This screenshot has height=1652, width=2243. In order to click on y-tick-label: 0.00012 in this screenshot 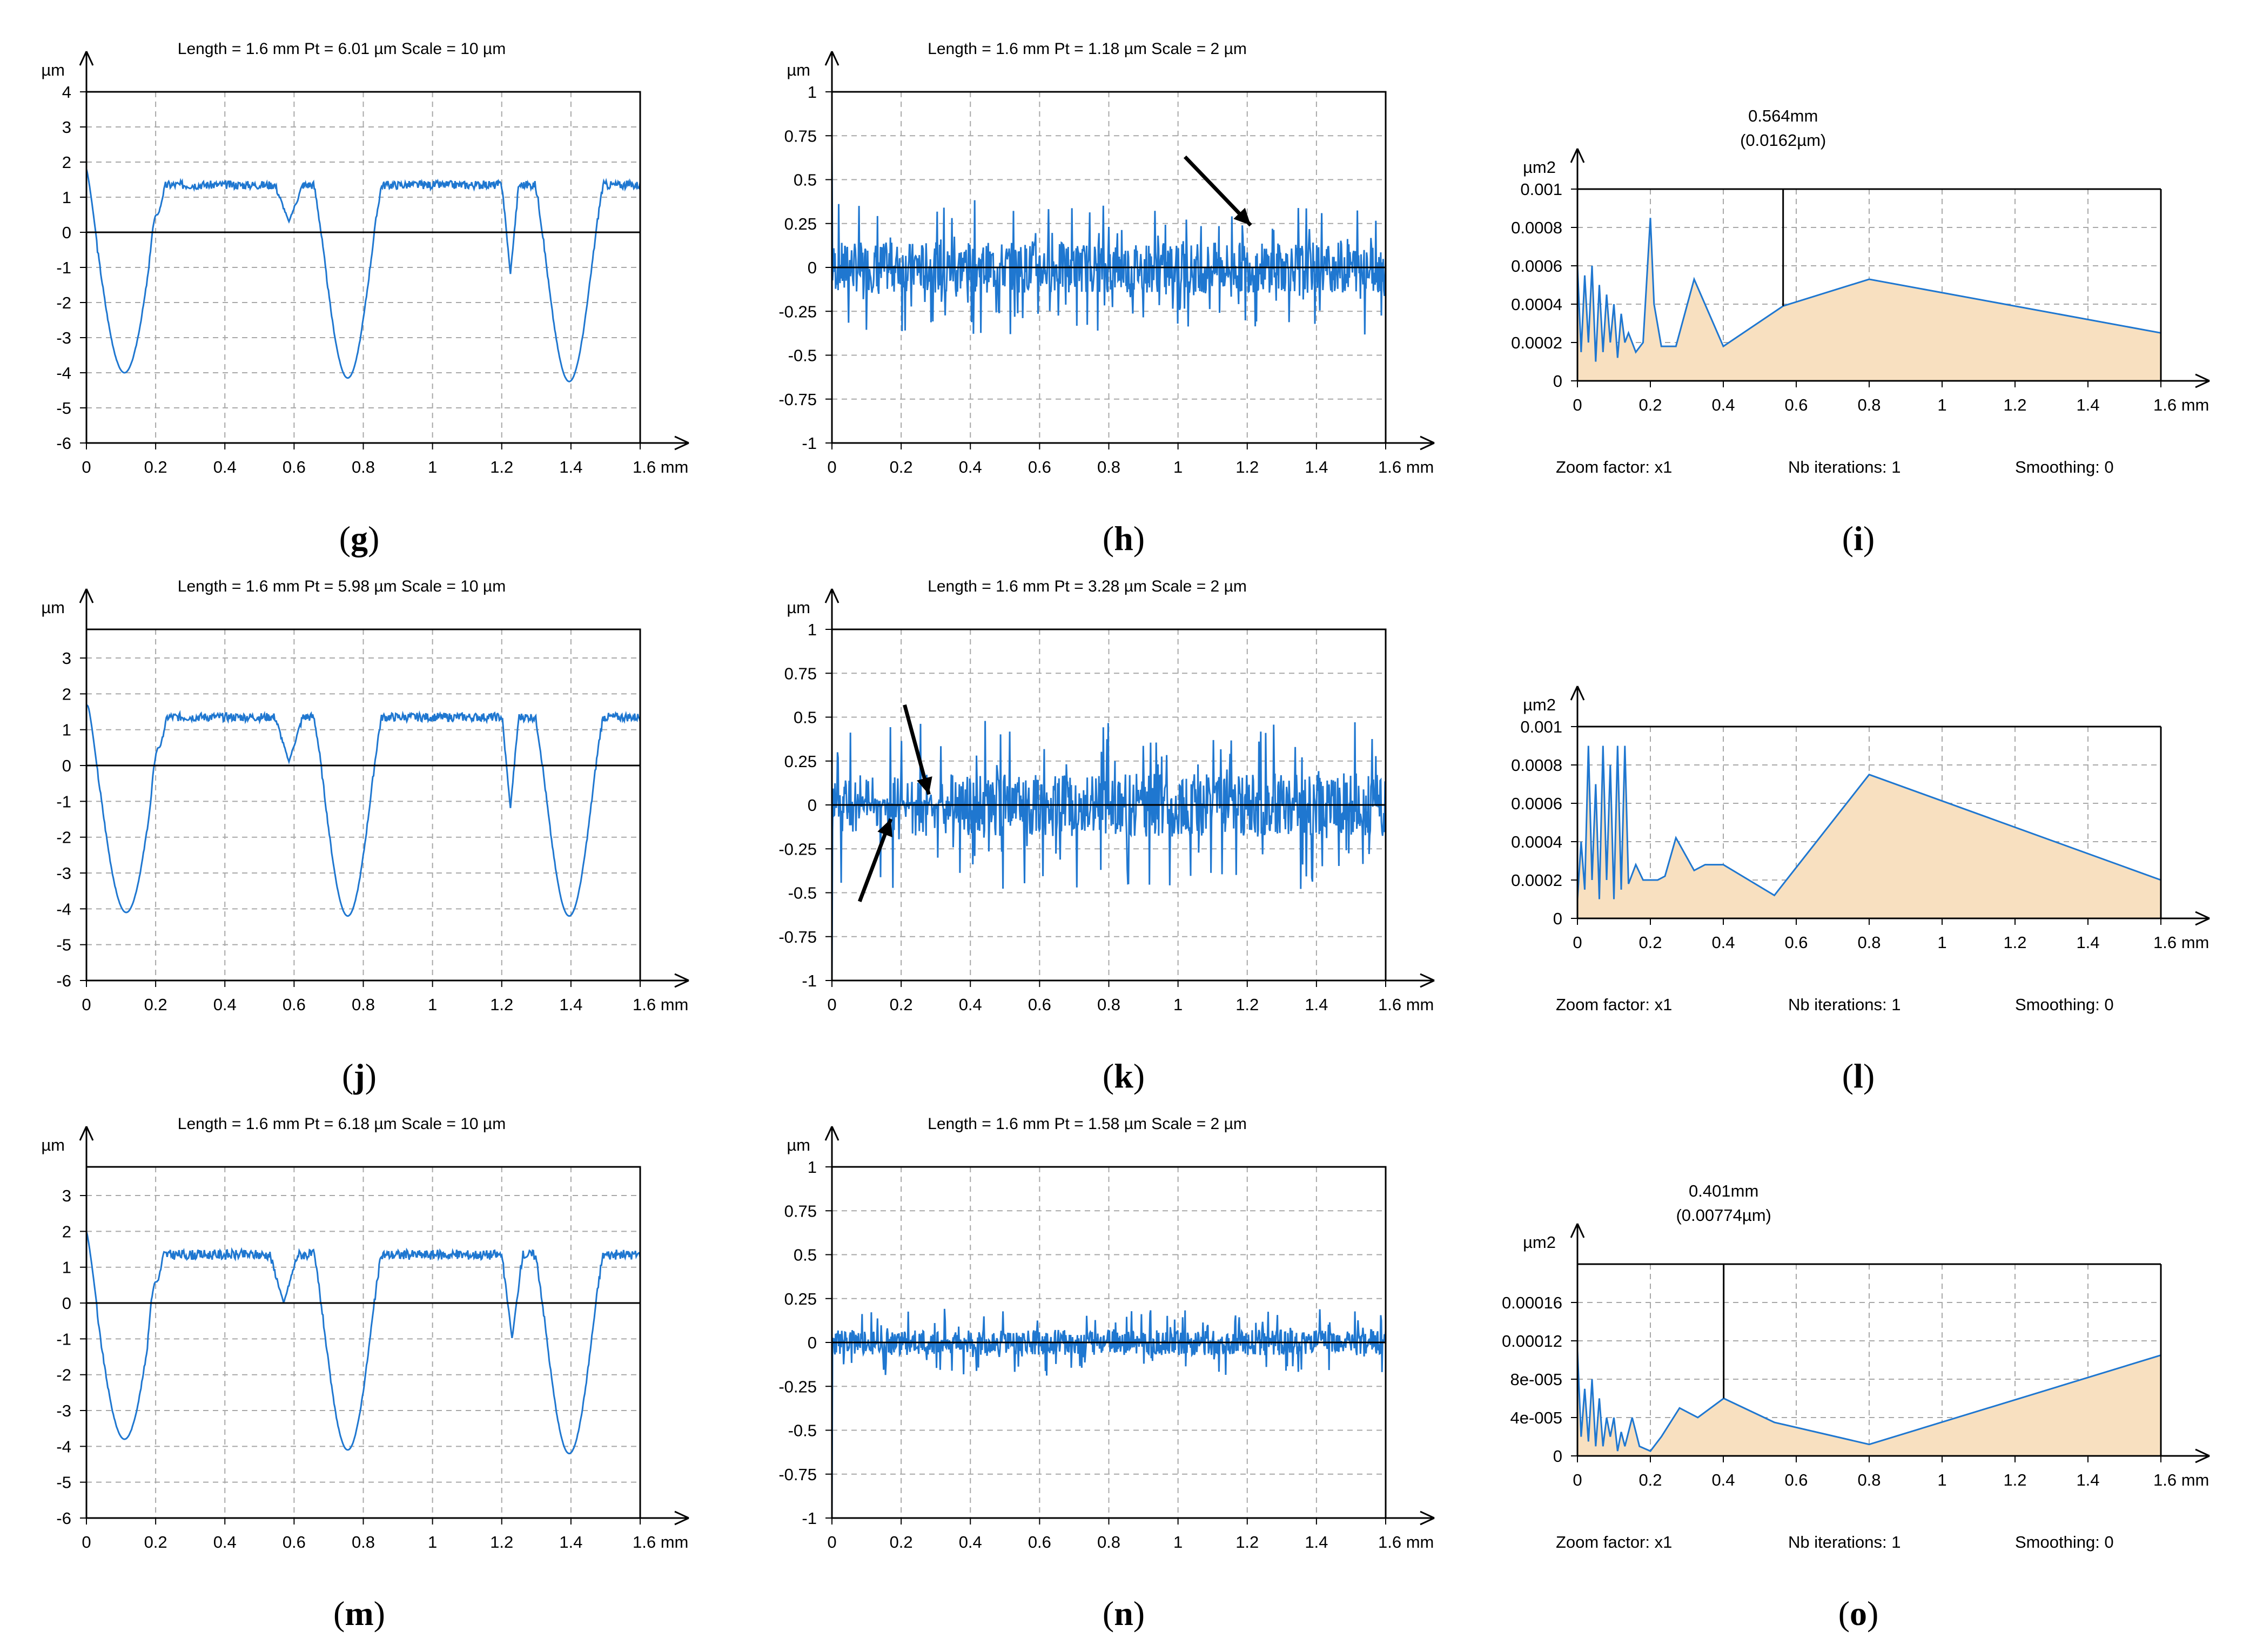, I will do `click(1532, 1341)`.